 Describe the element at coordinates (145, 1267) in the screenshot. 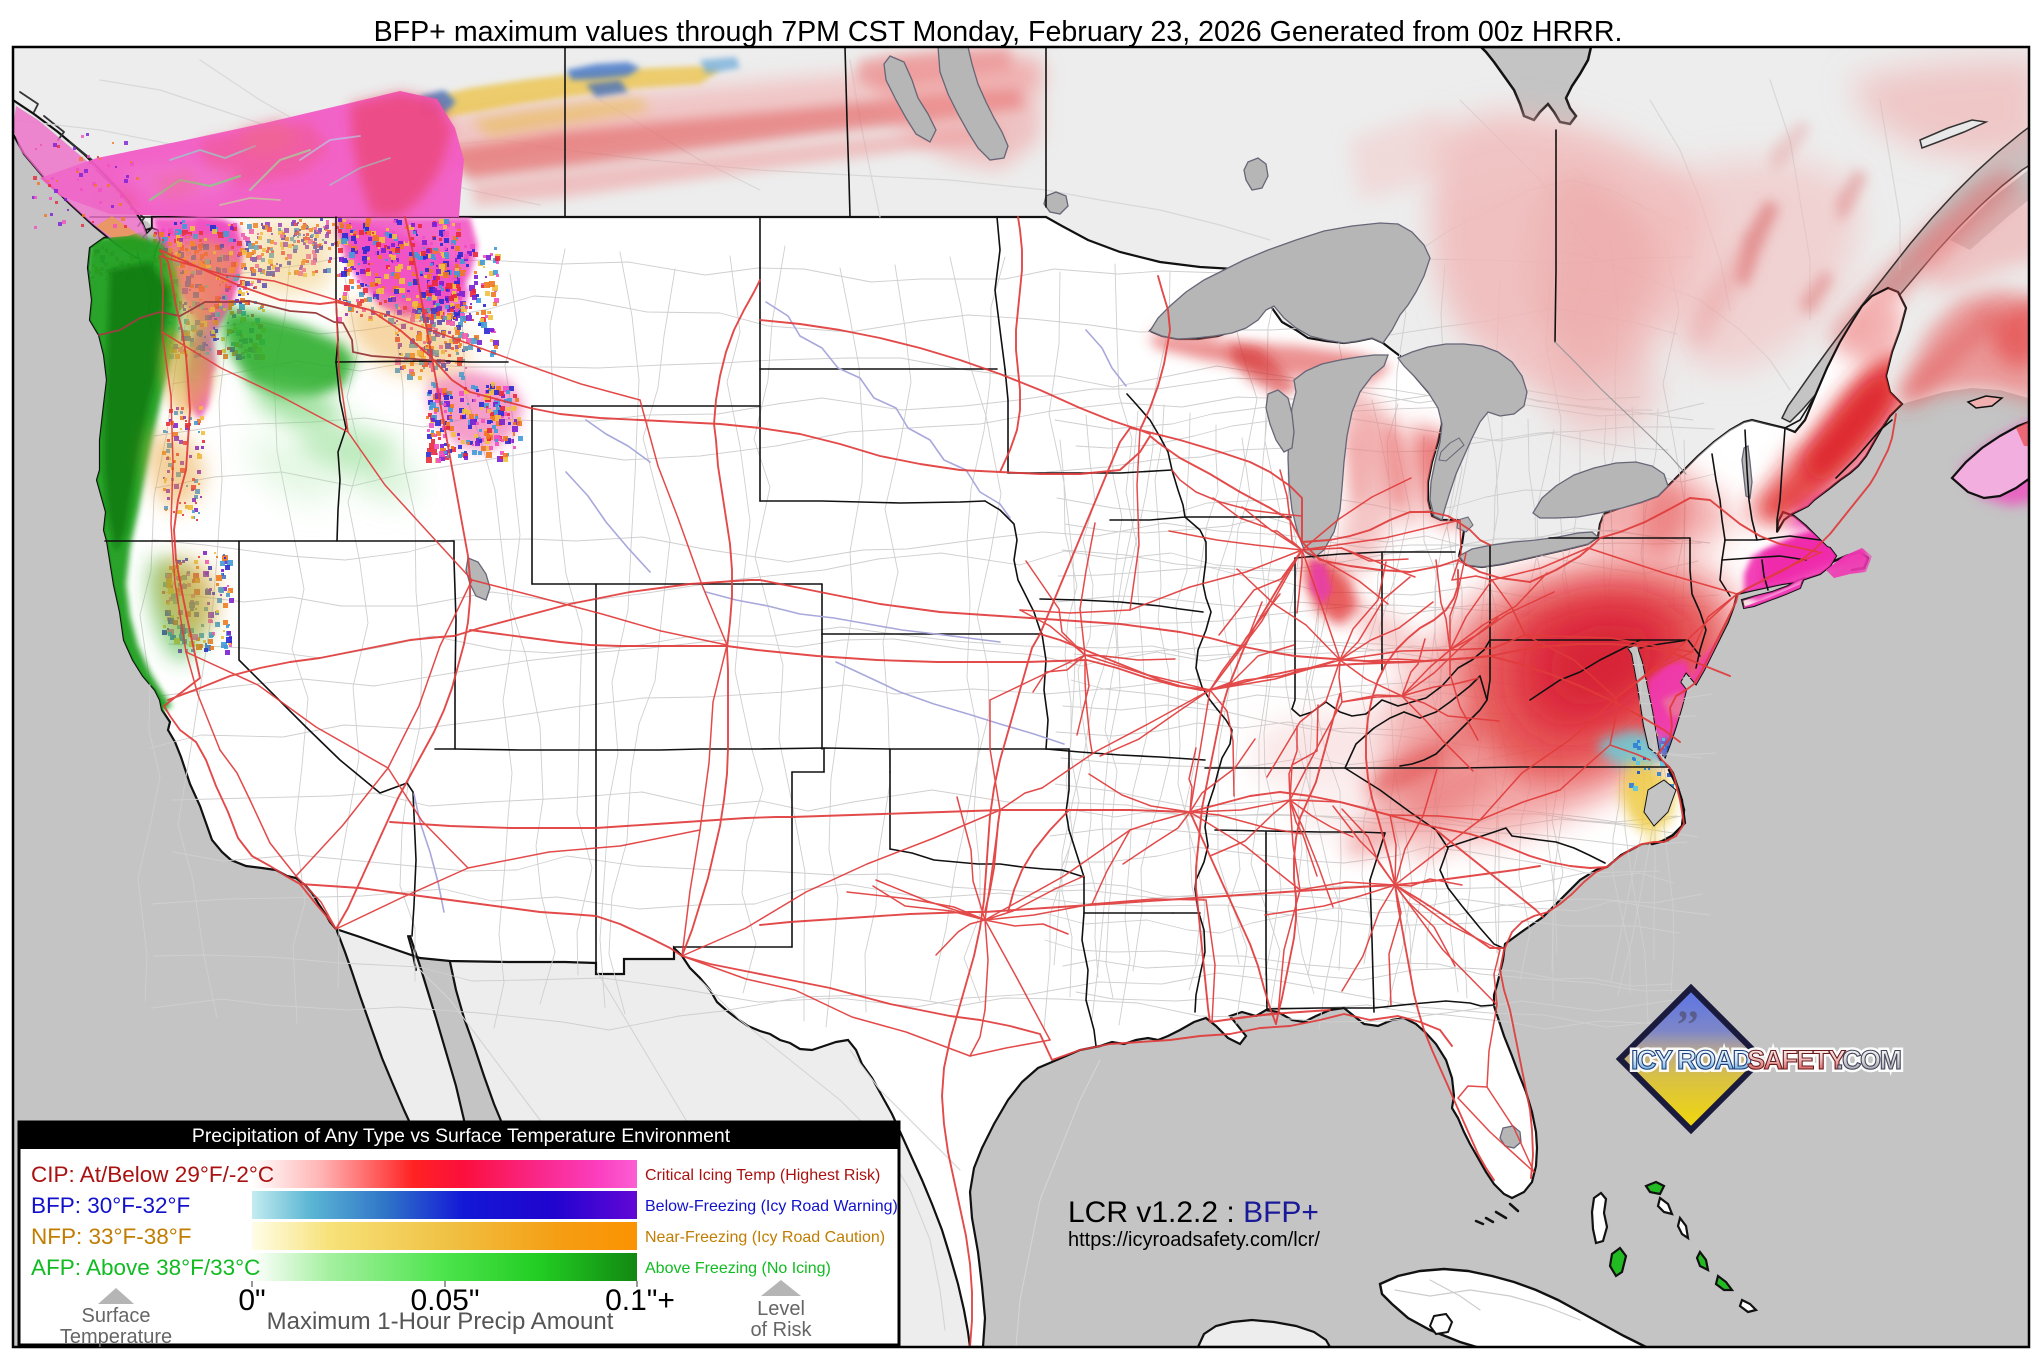

I see `svg-text: AFP: Above 38°F/33°C` at that location.